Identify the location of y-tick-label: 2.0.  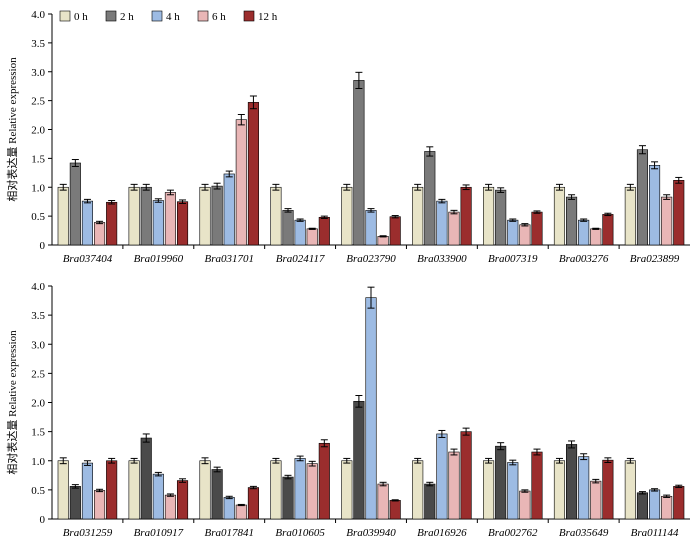
(38, 404).